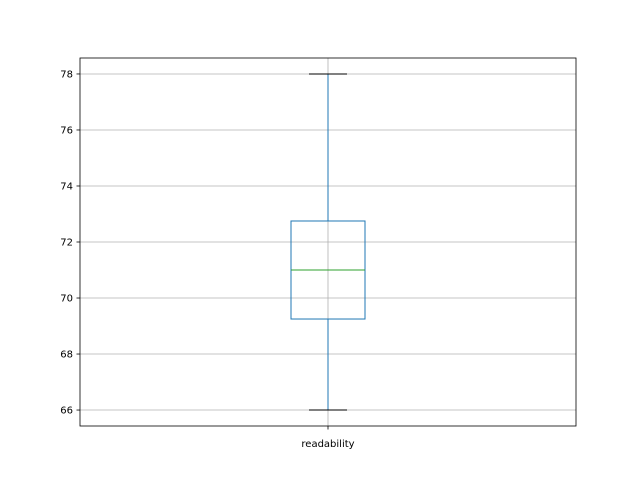  Describe the element at coordinates (66, 243) in the screenshot. I see `y-tick-label: 72` at that location.